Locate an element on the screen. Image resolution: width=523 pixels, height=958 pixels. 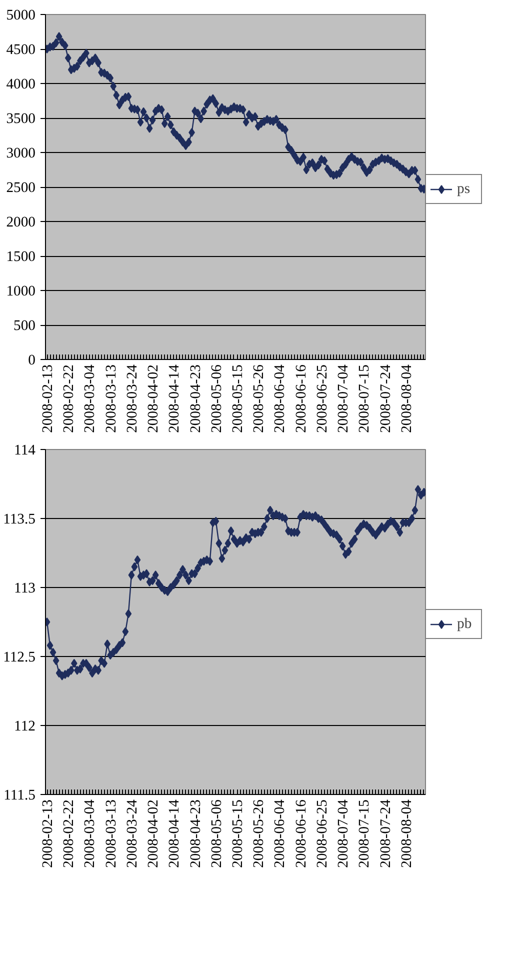
y-tick-label: 111.5 is located at coordinates (20, 796).